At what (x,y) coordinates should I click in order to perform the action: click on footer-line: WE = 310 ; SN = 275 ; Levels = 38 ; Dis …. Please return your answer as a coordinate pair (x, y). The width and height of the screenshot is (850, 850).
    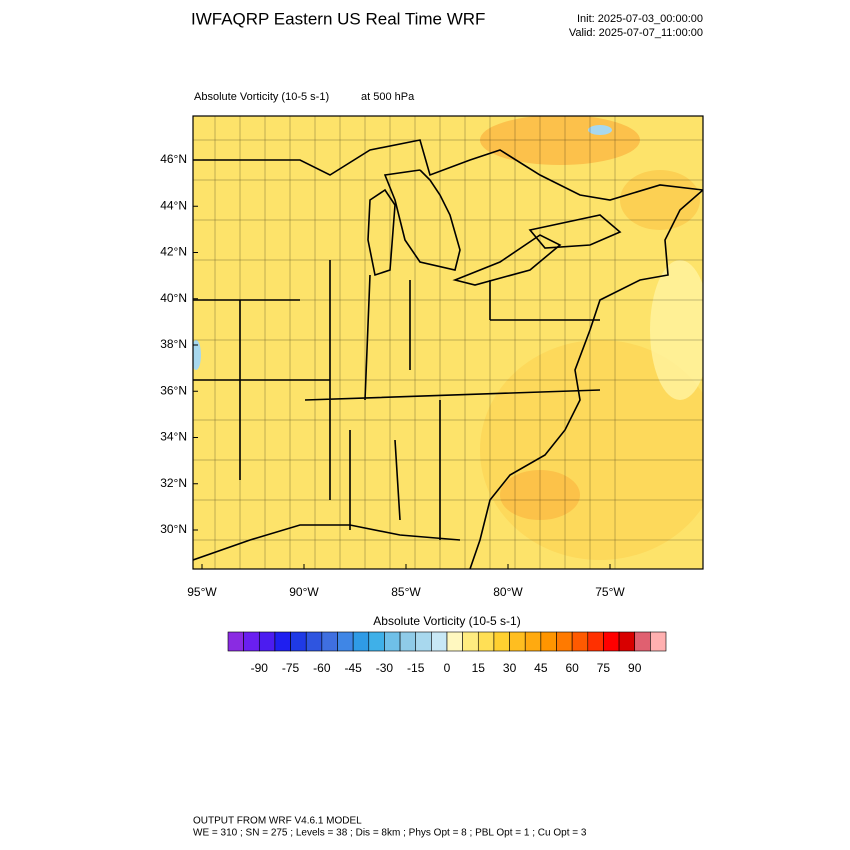
    Looking at the image, I should click on (390, 833).